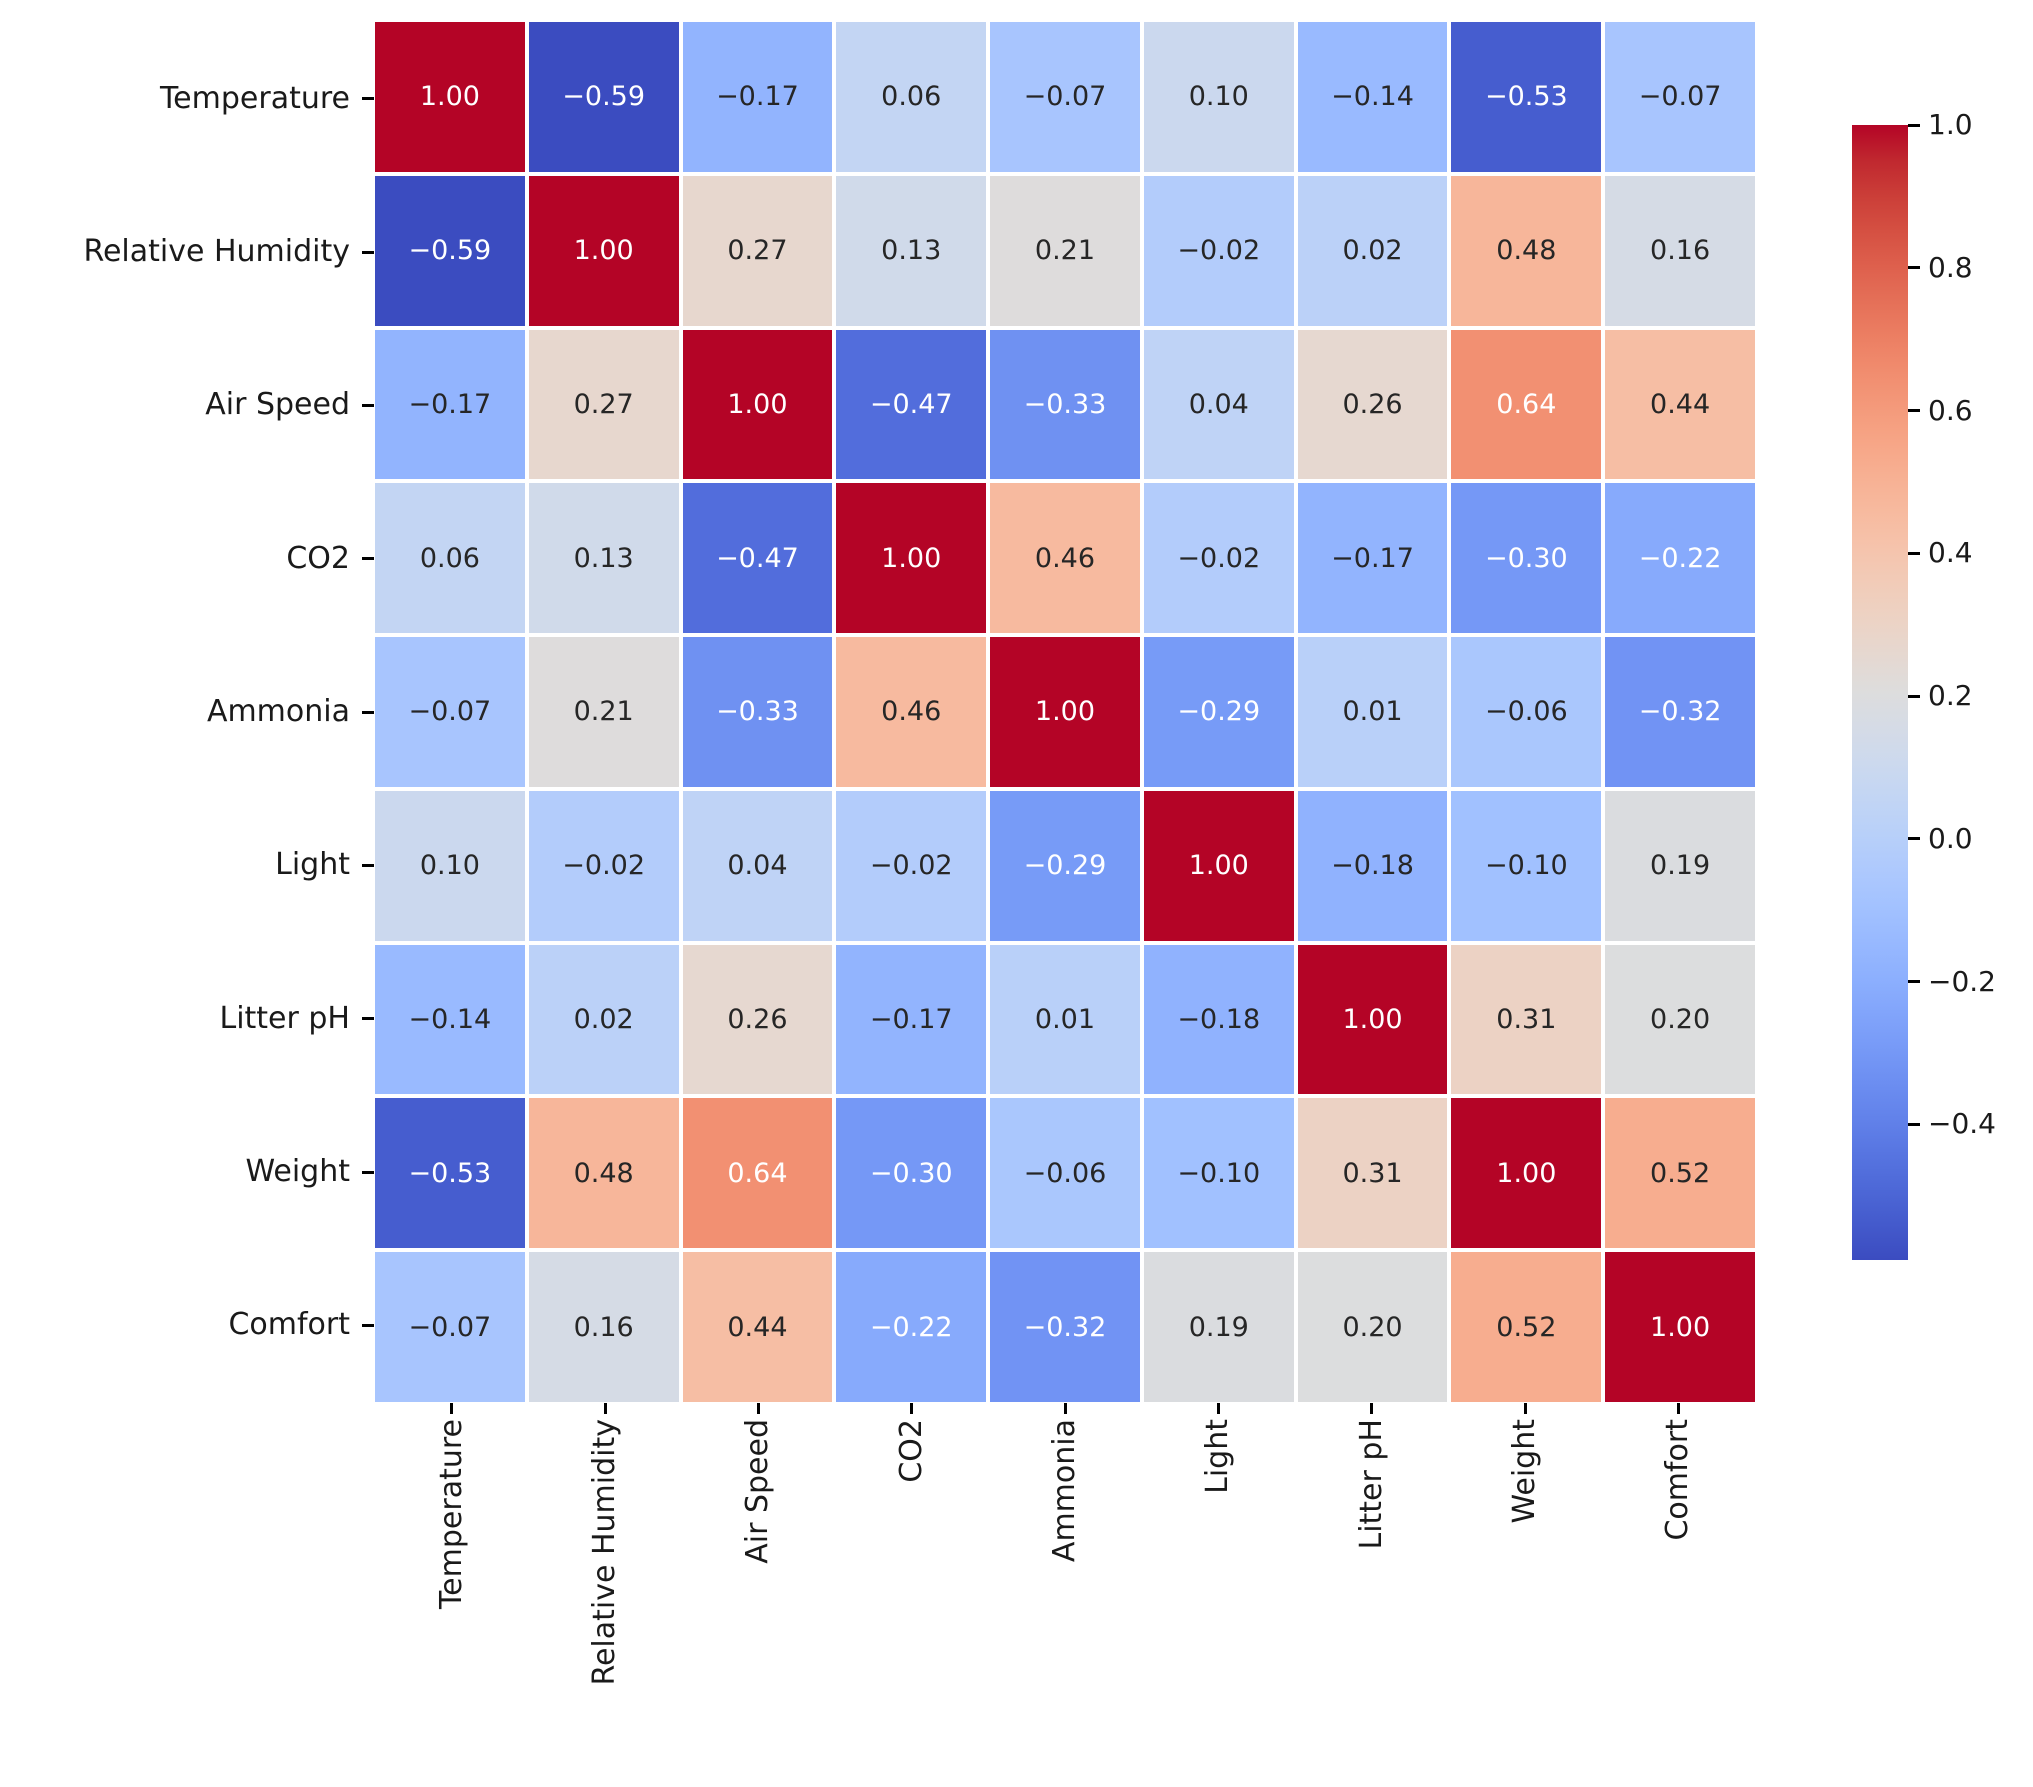  I want to click on heatmap-cell: 0.64, so click(757, 1173).